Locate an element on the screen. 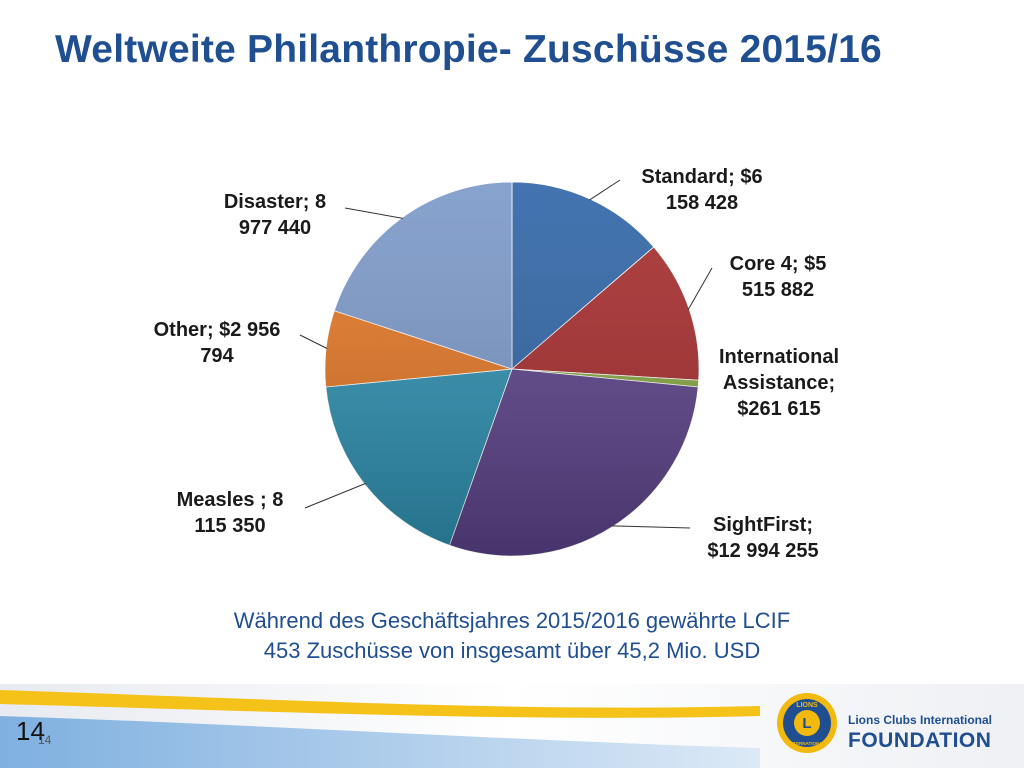 This screenshot has width=1024, height=768. data-label-line: Core 4; $5 is located at coordinates (778, 264).